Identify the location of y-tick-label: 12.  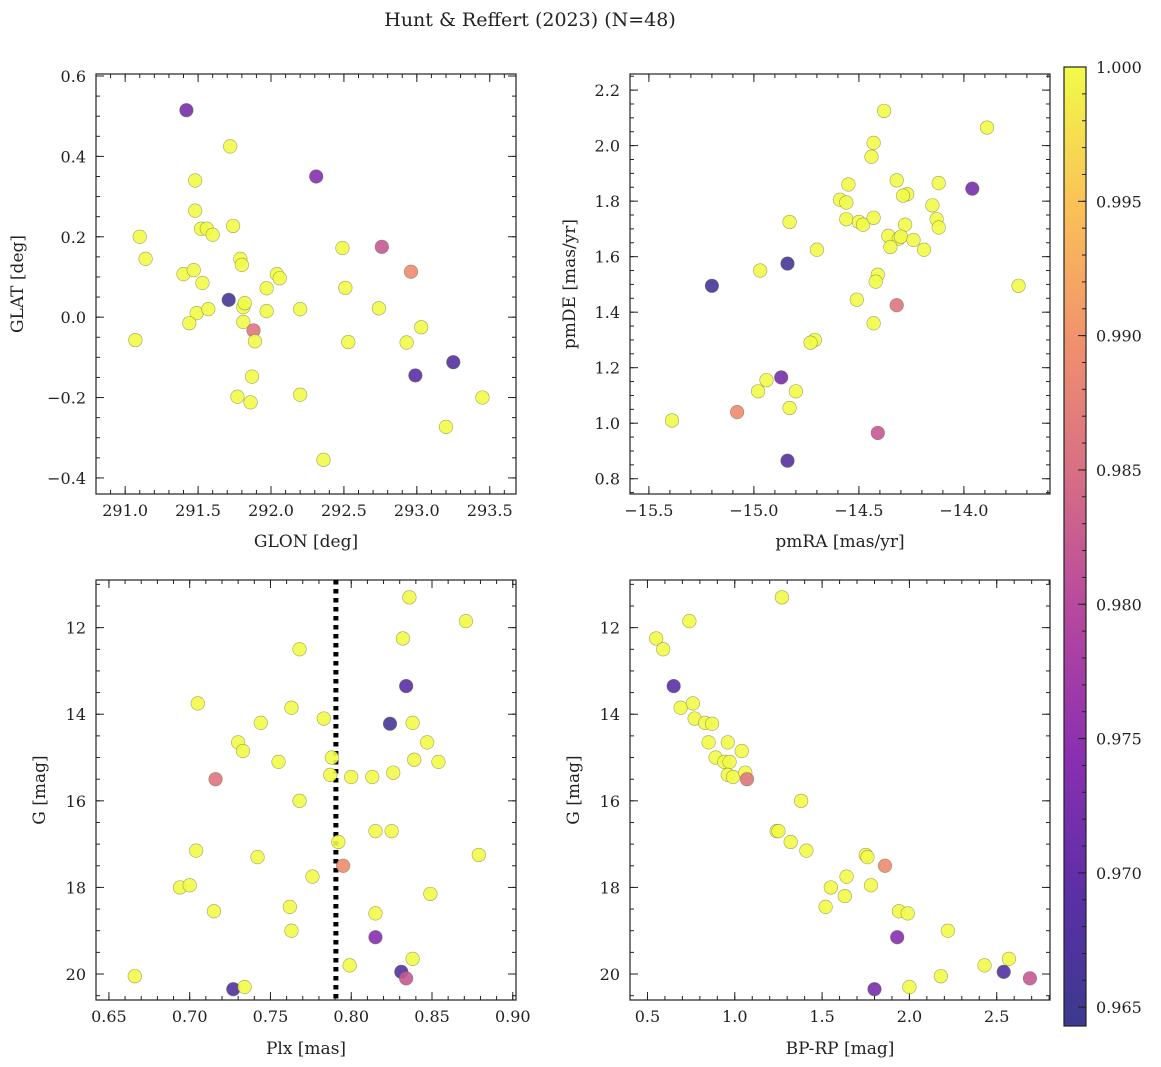
(610, 628).